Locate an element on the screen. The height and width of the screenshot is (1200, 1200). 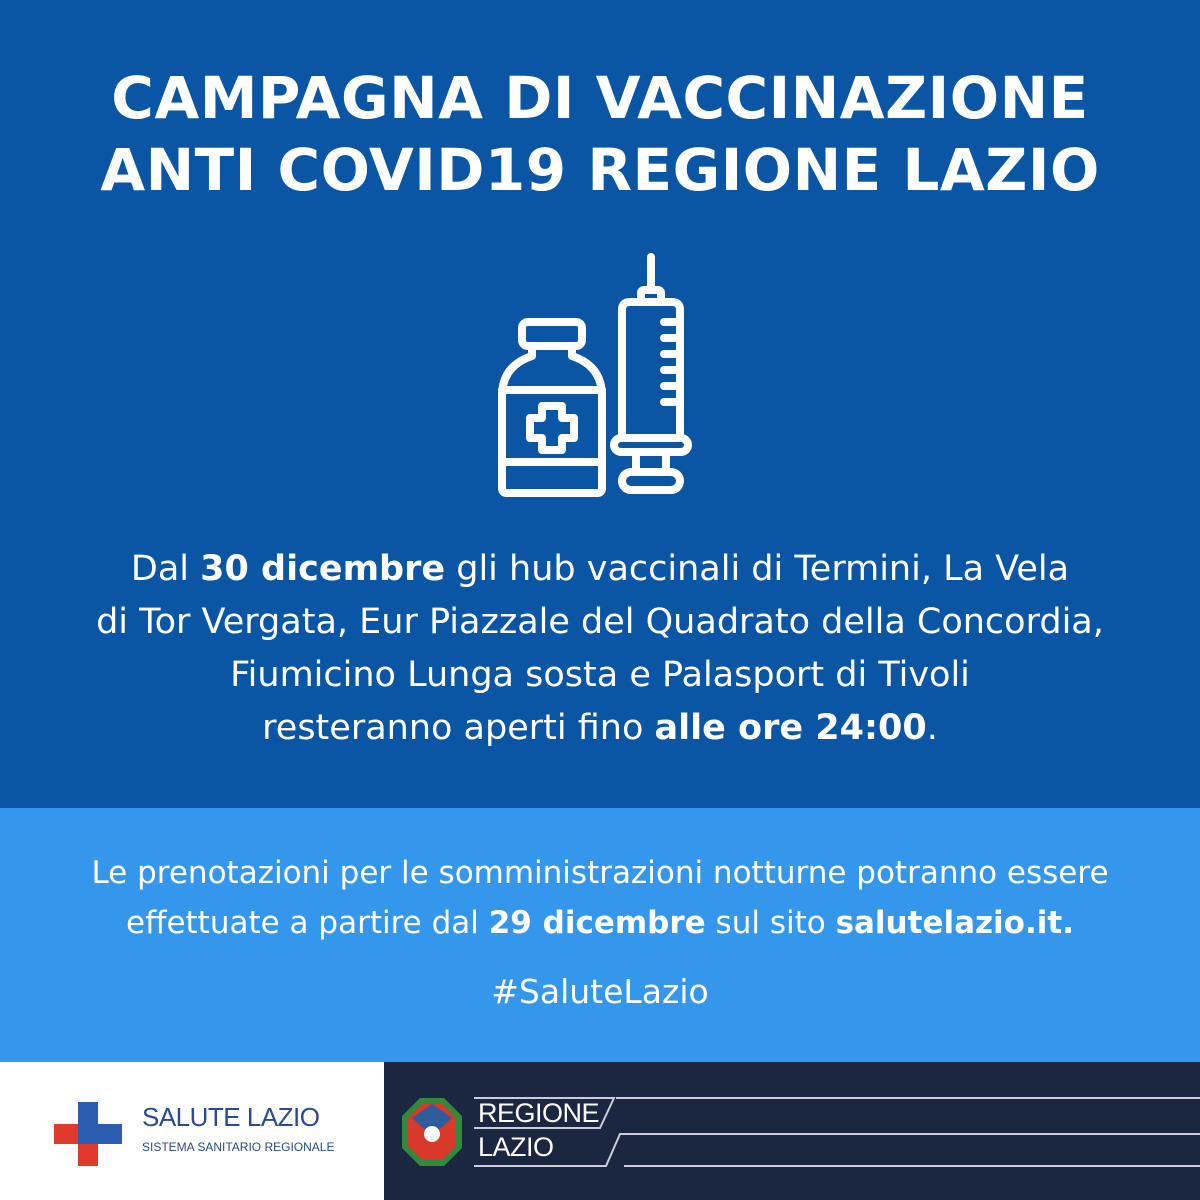
regione-lazio-logo: REGIONE LAZIO is located at coordinates (792, 1131).